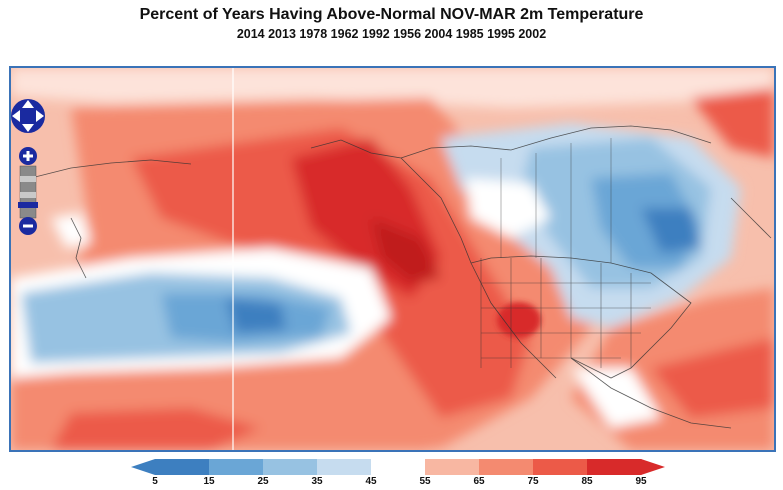 This screenshot has width=783, height=490. I want to click on colorbar, so click(398, 467).